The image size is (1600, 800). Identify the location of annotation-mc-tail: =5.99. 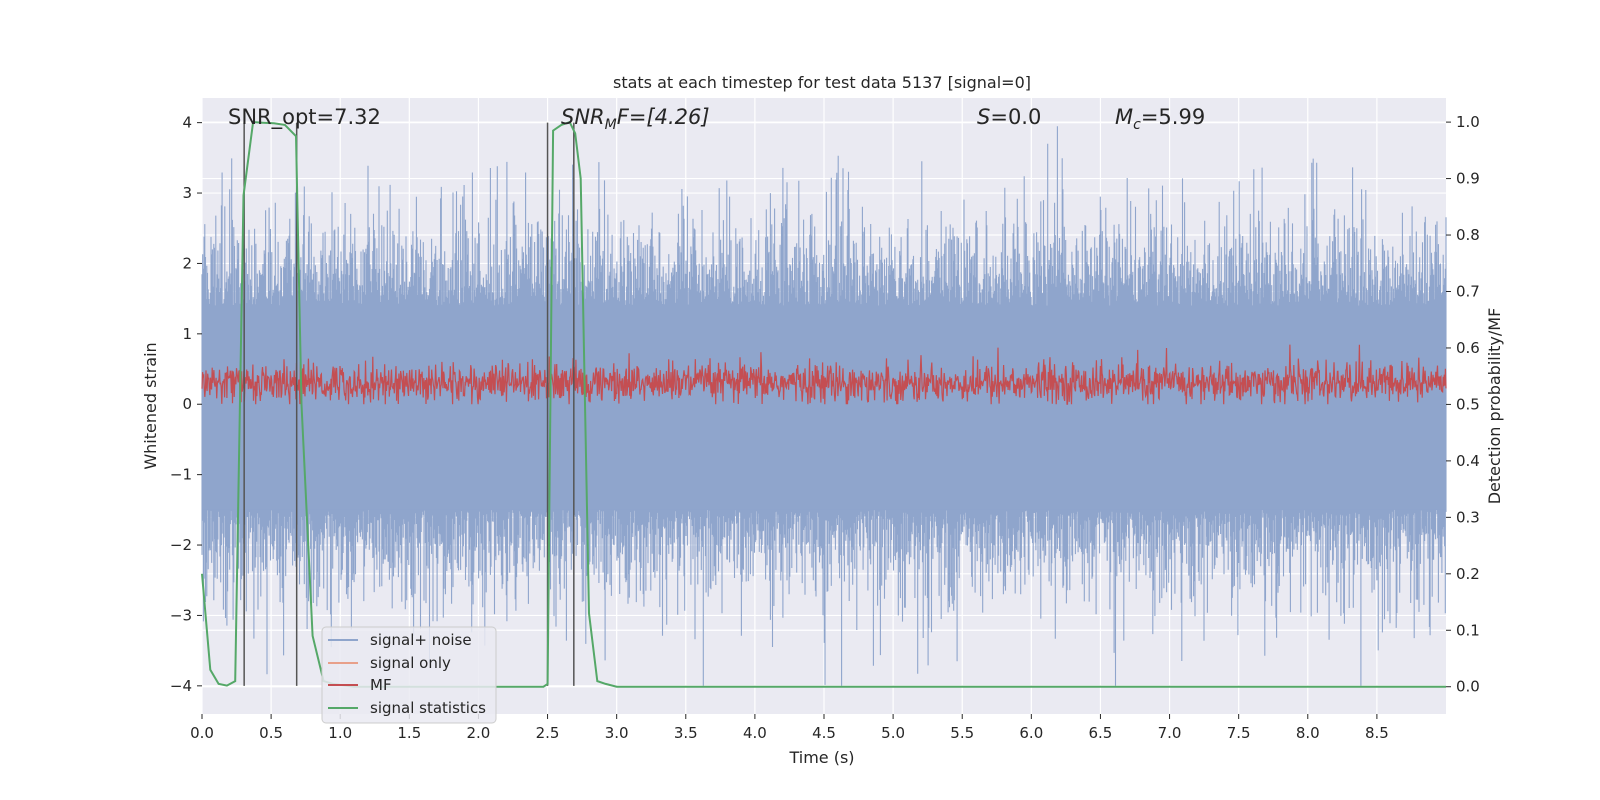
(1173, 117).